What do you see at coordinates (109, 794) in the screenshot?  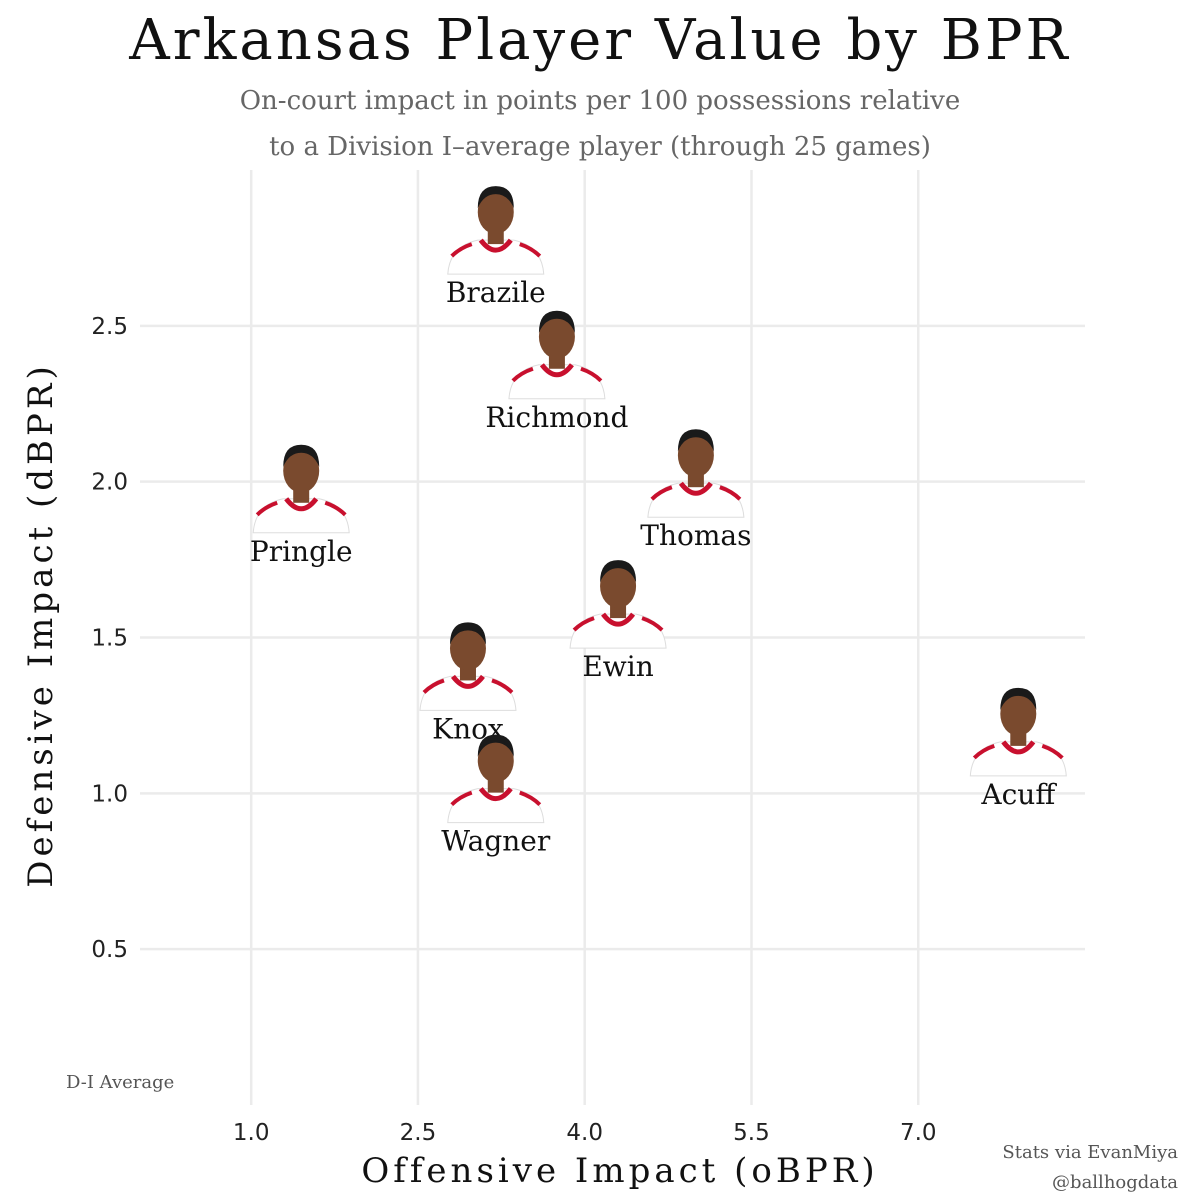 I see `y-tick-label: 1.0` at bounding box center [109, 794].